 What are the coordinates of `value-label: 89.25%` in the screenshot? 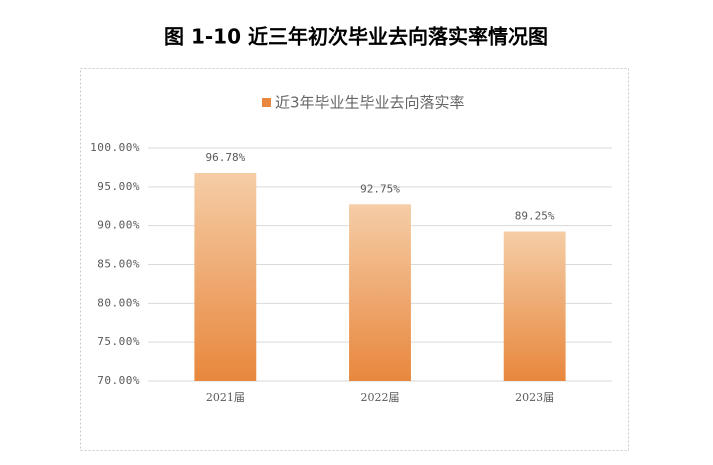 It's located at (535, 215).